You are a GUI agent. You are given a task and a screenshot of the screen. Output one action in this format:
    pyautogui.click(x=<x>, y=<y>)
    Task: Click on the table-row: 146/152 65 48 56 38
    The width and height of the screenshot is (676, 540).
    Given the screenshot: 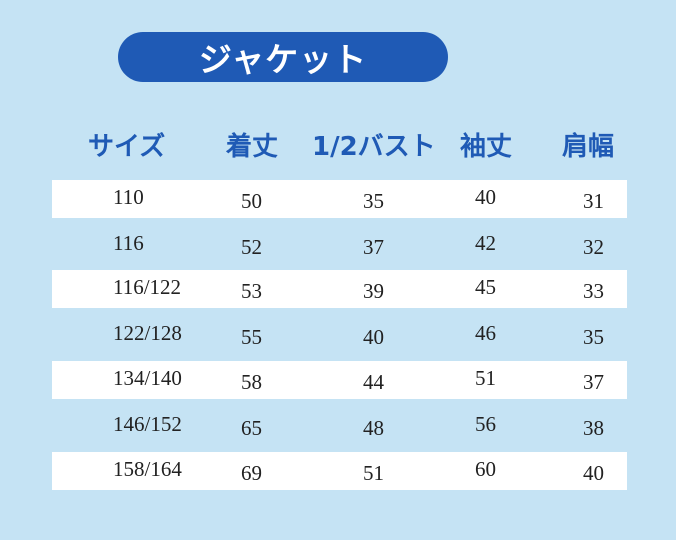 What is the action you would take?
    pyautogui.click(x=339, y=426)
    